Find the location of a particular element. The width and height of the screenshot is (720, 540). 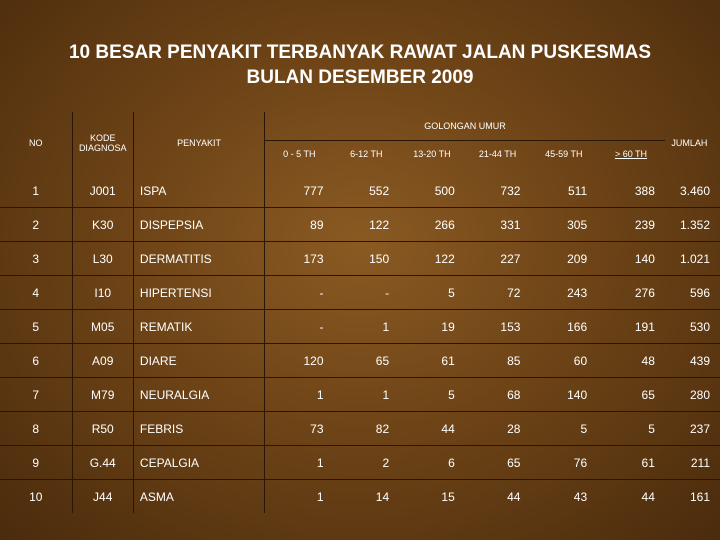

cell-age-value: 14 is located at coordinates (366, 496).